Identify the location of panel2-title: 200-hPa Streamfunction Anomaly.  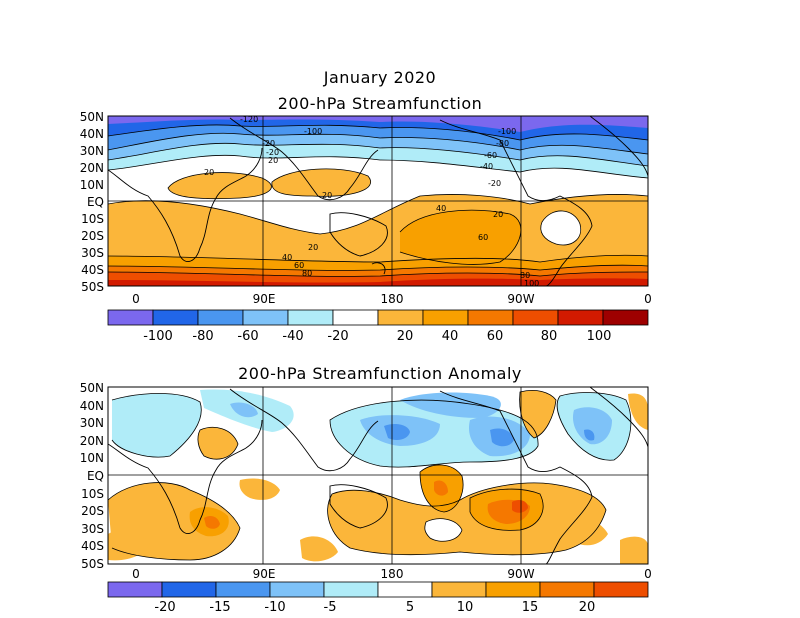
(380, 373).